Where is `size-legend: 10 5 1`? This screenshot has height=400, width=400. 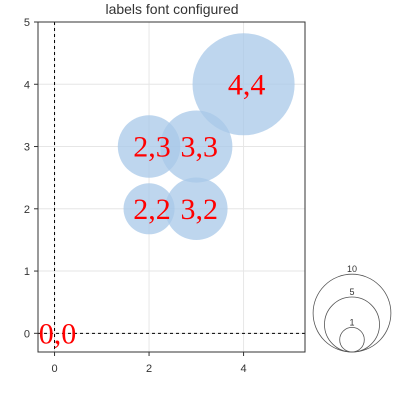 size-legend: 10 5 1 is located at coordinates (352, 308).